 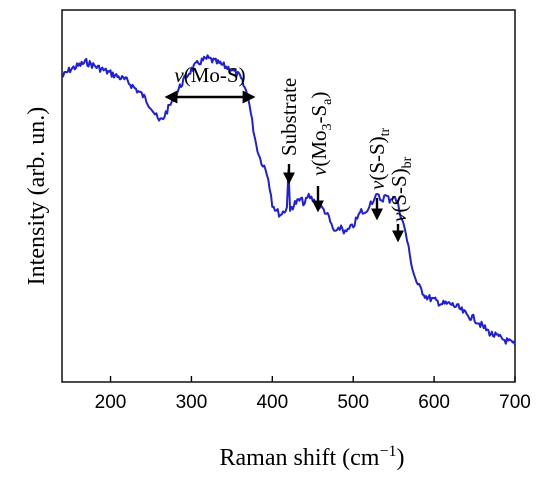 I want to click on x-tick-label-700: 700, so click(x=515, y=402).